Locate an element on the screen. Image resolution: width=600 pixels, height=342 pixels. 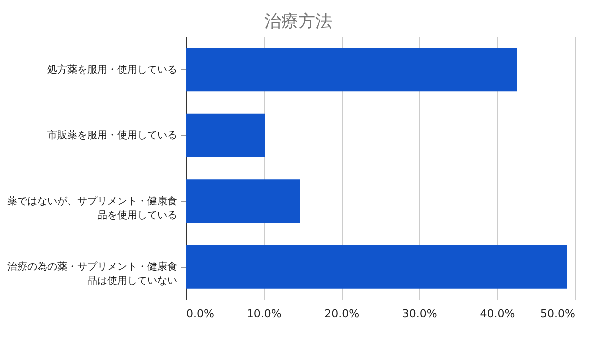
x-tick-label: 0.0% is located at coordinates (200, 314).